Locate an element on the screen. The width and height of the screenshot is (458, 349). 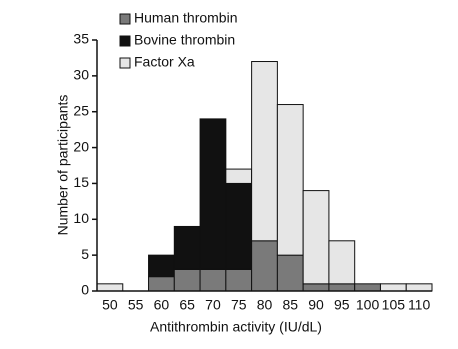
x-tick-label: 90 is located at coordinates (316, 305).